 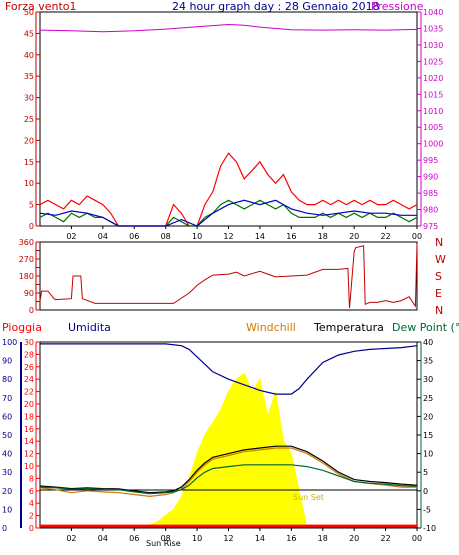 What do you see at coordinates (71, 236) in the screenshot?
I see `wind-x-tick-label: 02` at bounding box center [71, 236].